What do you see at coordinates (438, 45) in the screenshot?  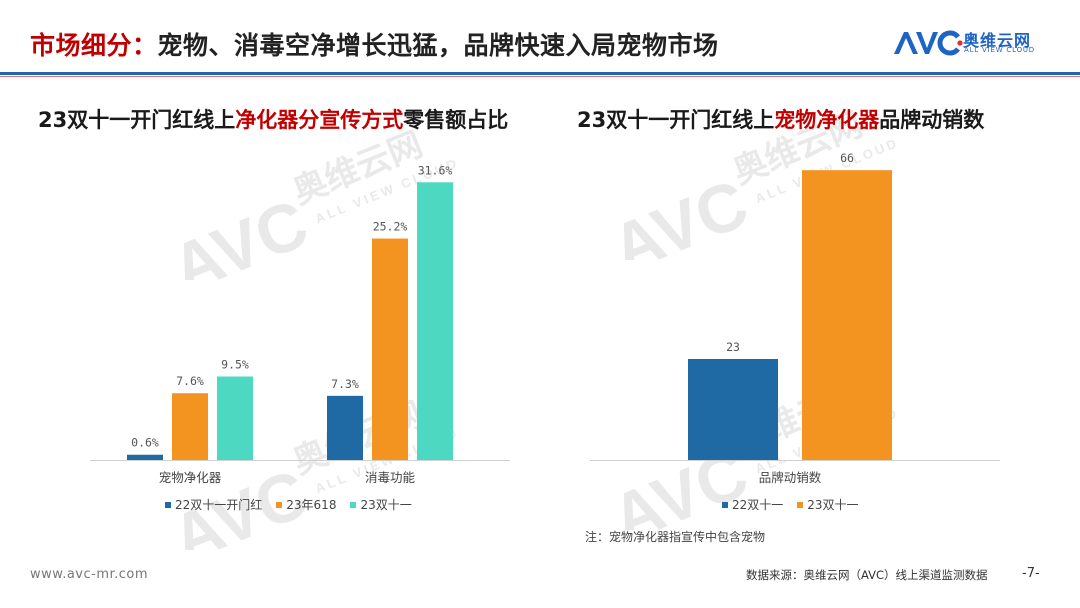 I see `page-title-rest: 宠物、消毒空净增长迅猛，品牌快速入局宠物市场` at bounding box center [438, 45].